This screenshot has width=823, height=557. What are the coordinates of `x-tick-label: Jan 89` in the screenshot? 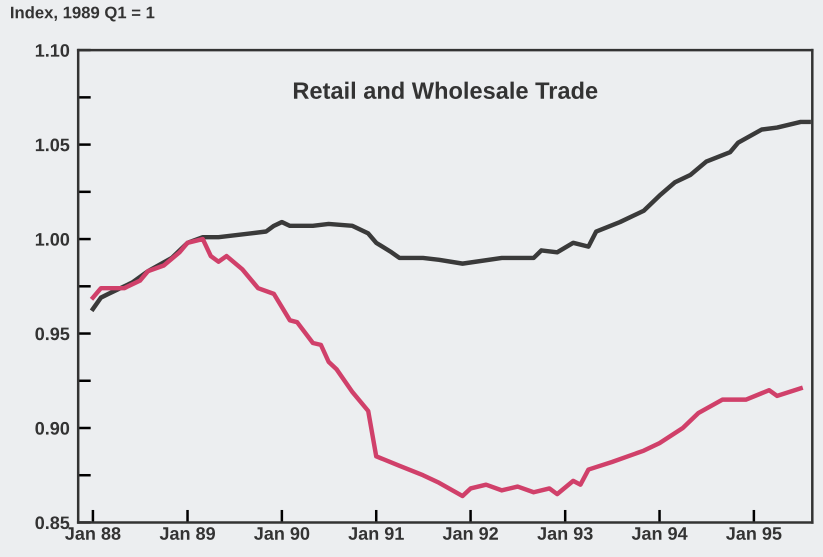 It's located at (187, 533).